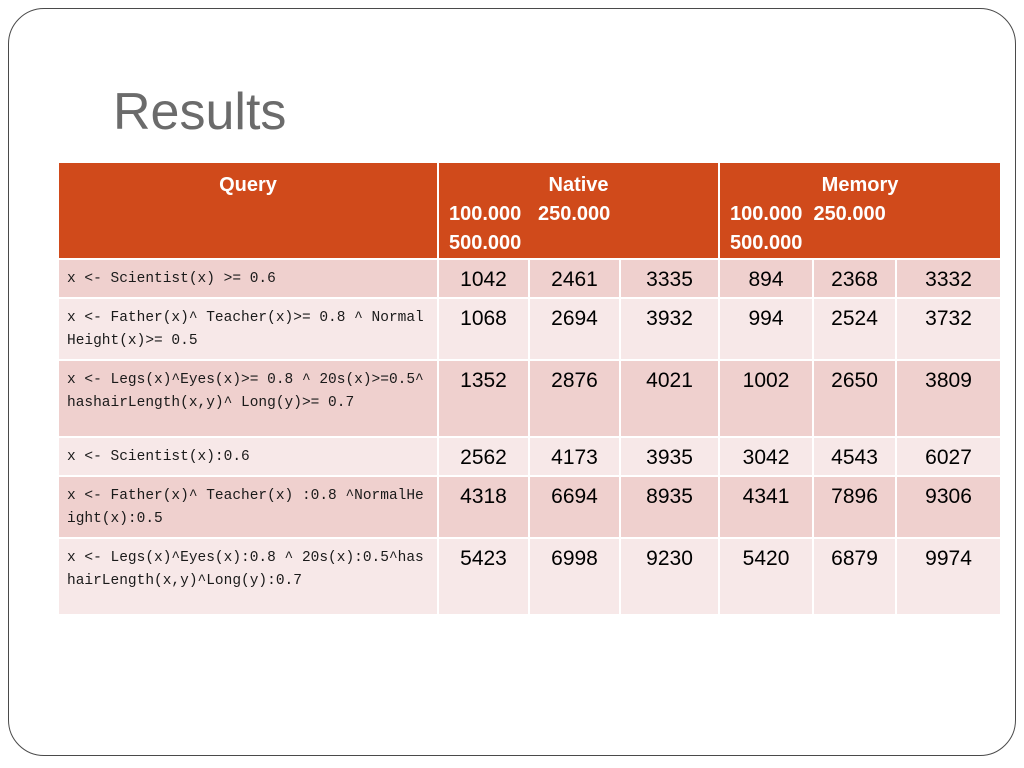 The width and height of the screenshot is (1024, 768). What do you see at coordinates (200, 112) in the screenshot?
I see `slide-title: Results` at bounding box center [200, 112].